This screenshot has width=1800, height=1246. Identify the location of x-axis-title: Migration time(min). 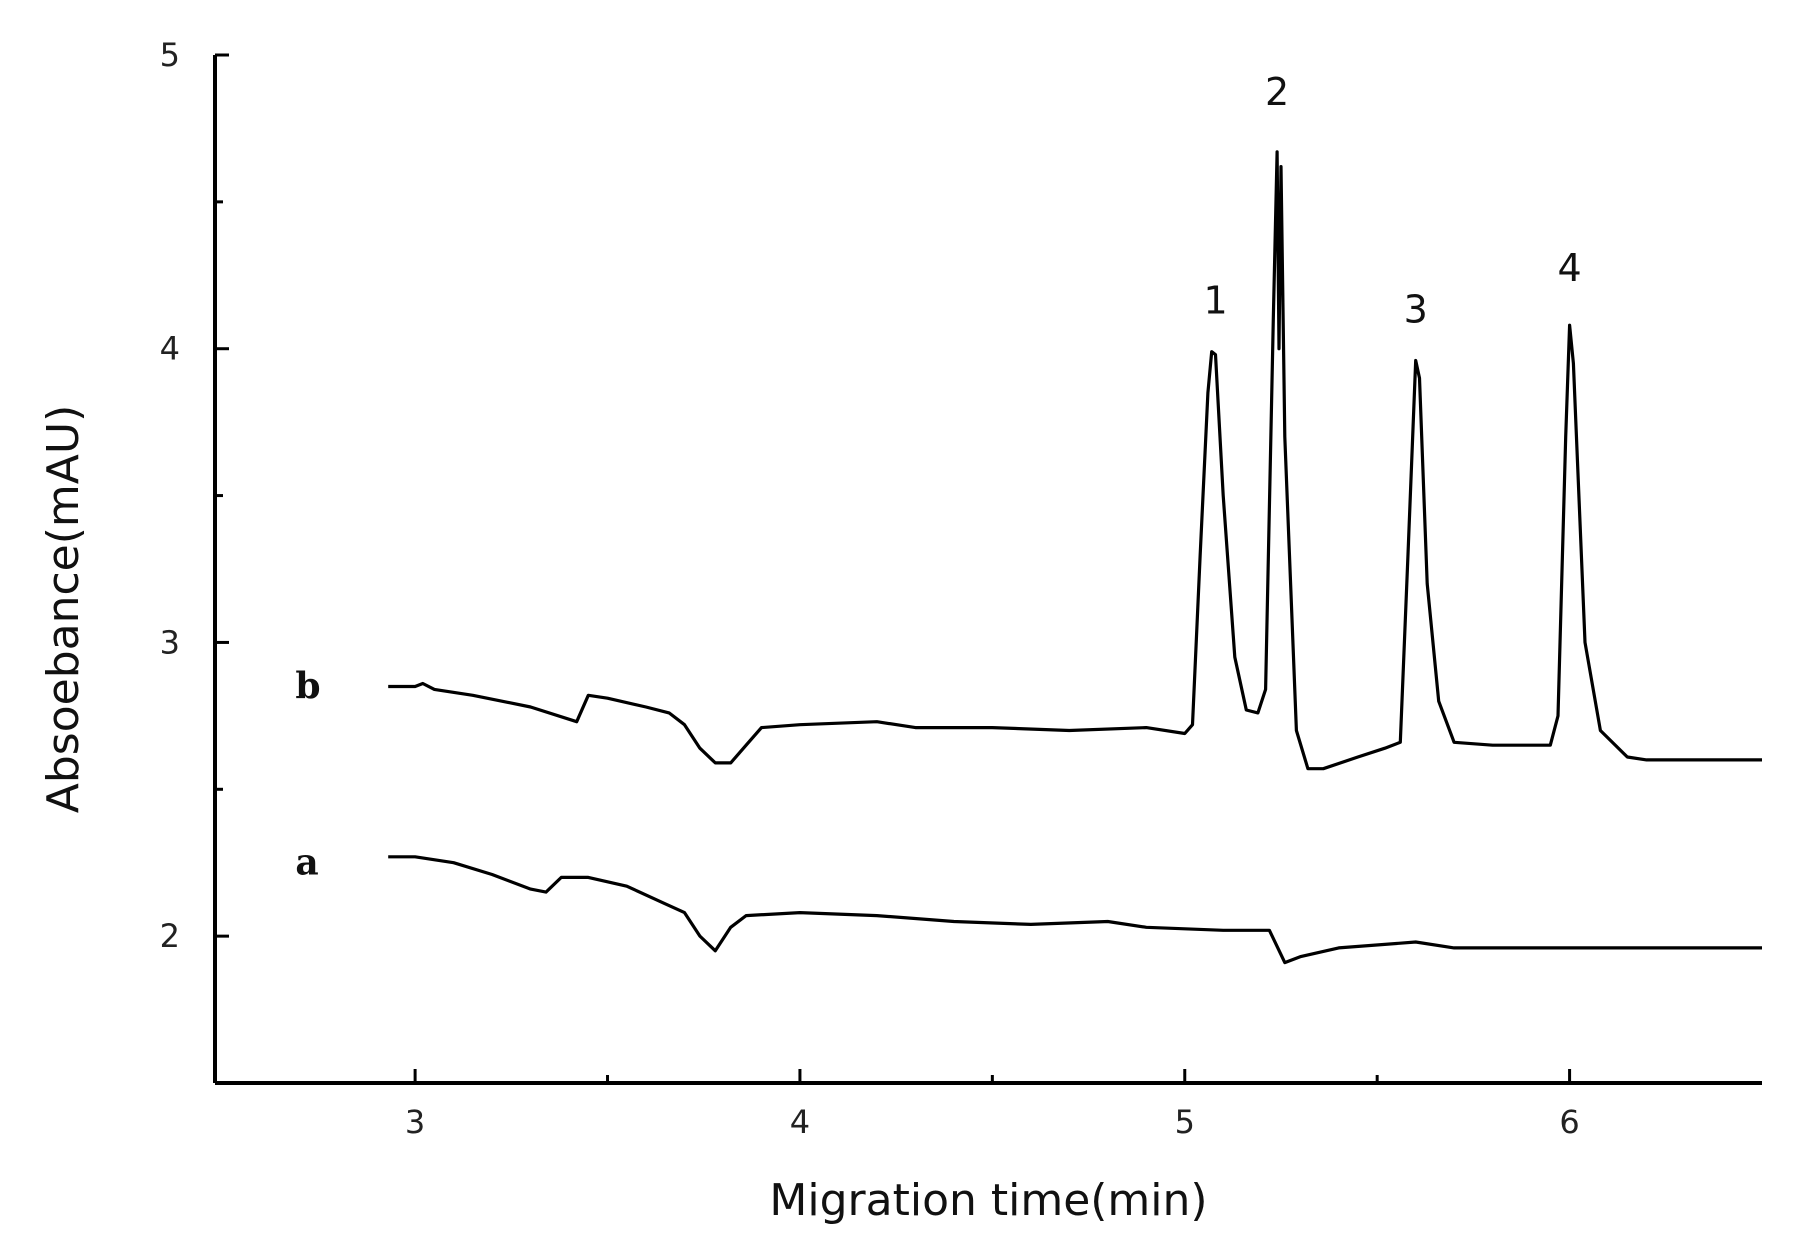
(988, 1200).